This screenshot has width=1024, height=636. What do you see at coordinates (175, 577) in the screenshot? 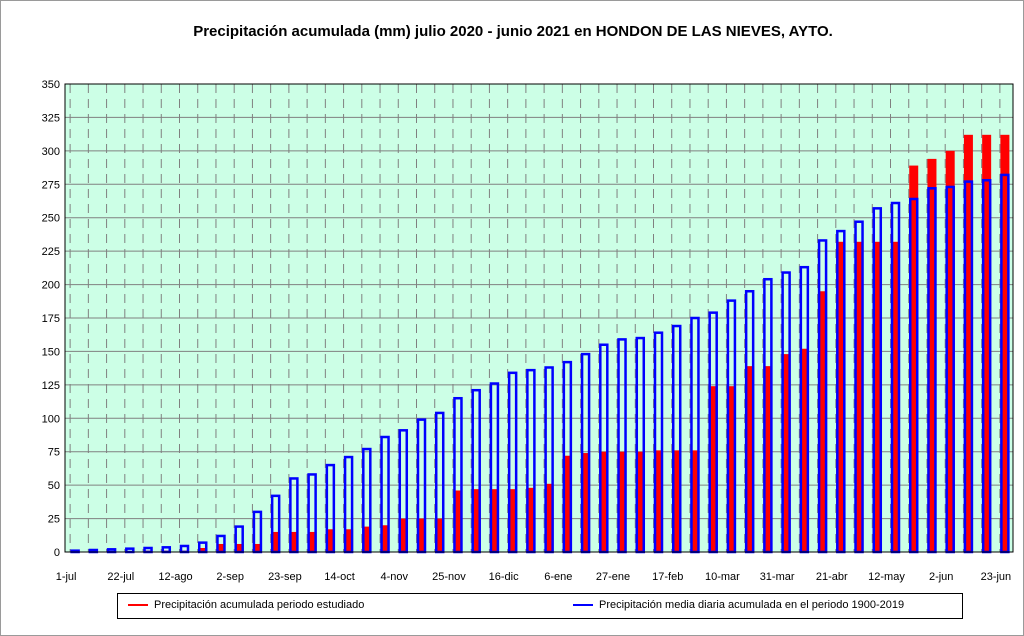
I see `x-tick-label: 12-ago` at bounding box center [175, 577].